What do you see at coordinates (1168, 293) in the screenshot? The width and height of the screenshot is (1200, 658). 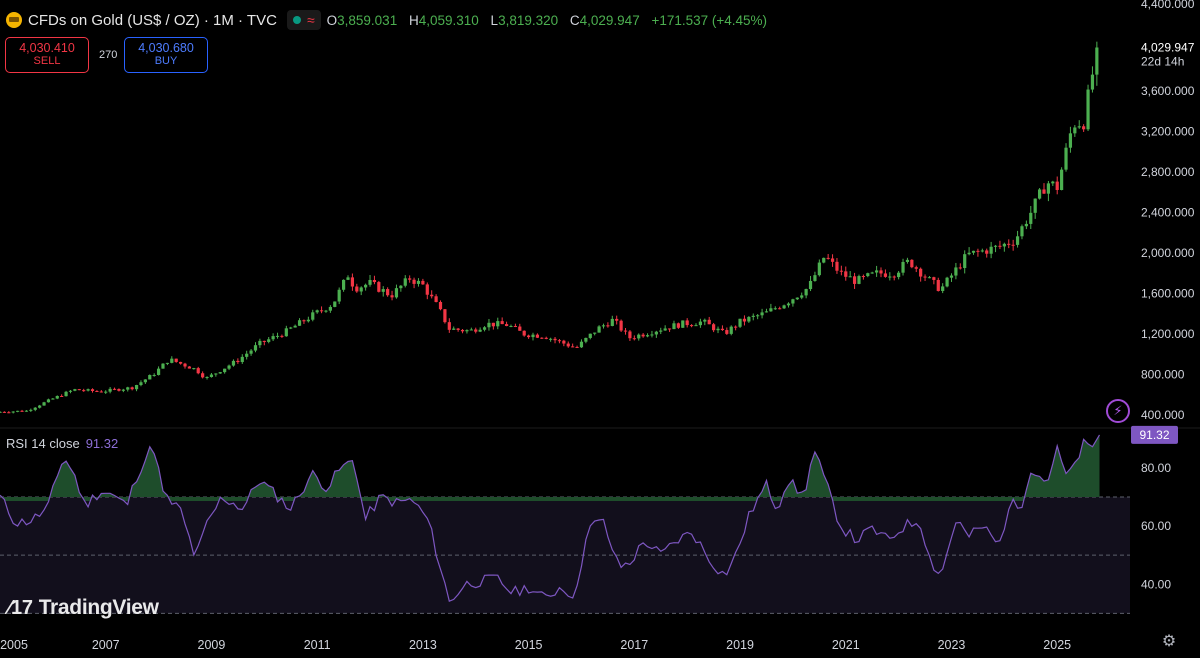 I see `price-tick-label: 1,600.000` at bounding box center [1168, 293].